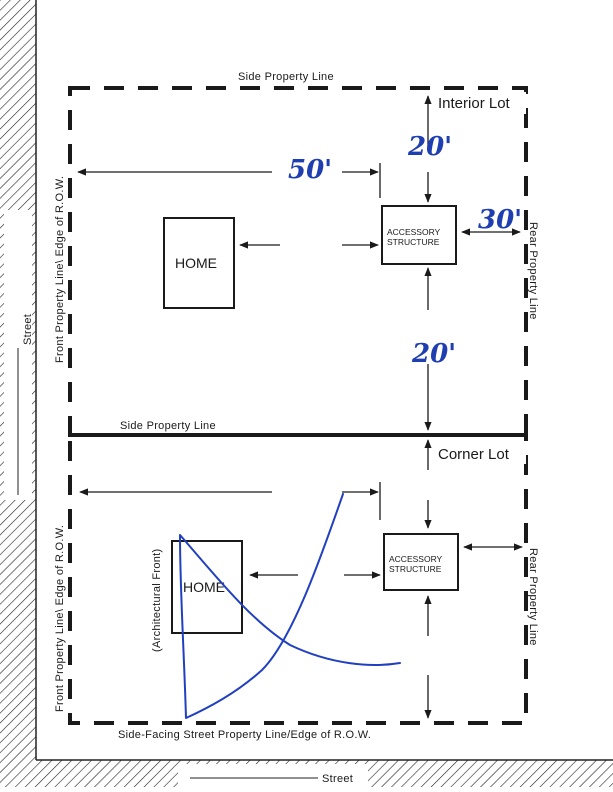 This screenshot has height=792, width=613. What do you see at coordinates (474, 103) in the screenshot?
I see `interior-lot-title: Interior Lot` at bounding box center [474, 103].